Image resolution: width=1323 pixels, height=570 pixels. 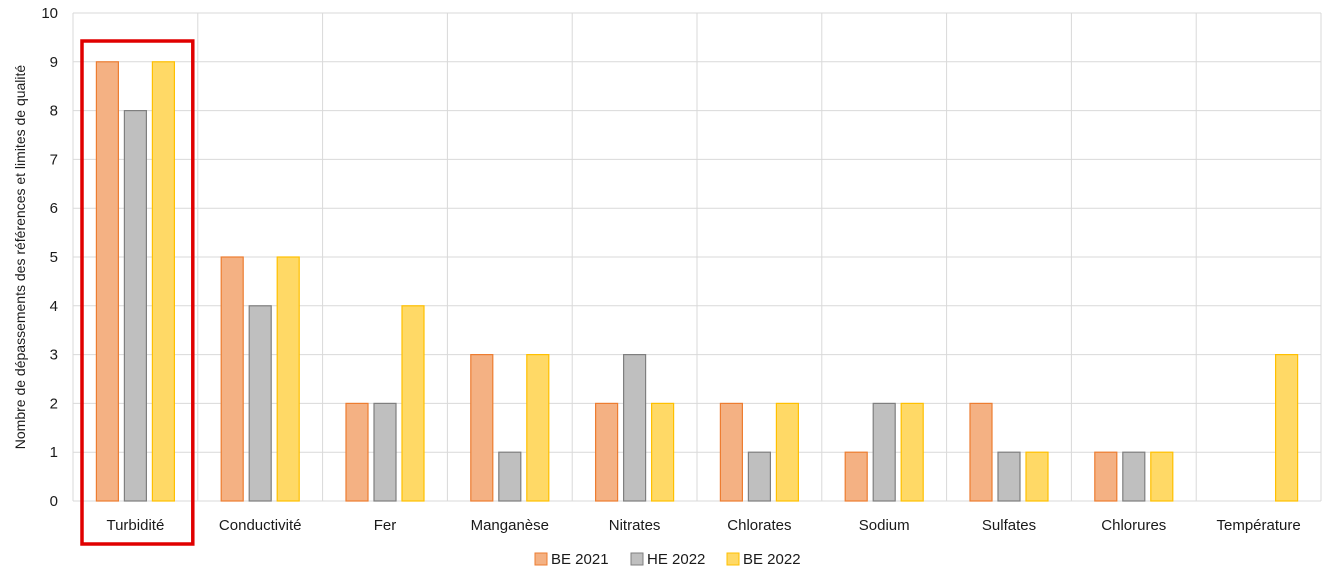 What do you see at coordinates (54, 452) in the screenshot?
I see `y-tick-label: 1` at bounding box center [54, 452].